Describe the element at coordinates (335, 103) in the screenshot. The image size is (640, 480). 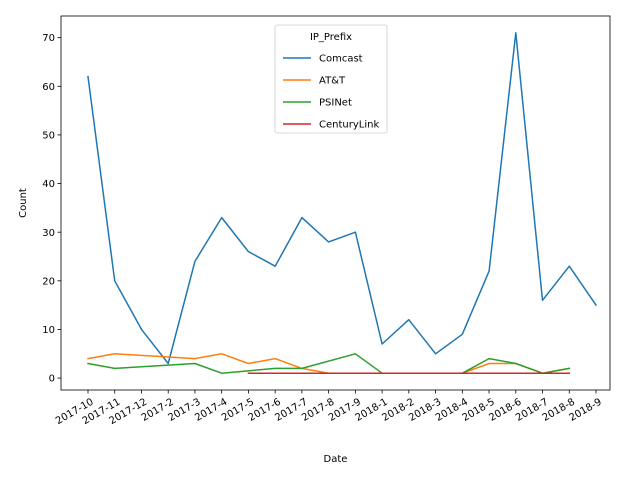
I see `legend-entry: PSINet` at that location.